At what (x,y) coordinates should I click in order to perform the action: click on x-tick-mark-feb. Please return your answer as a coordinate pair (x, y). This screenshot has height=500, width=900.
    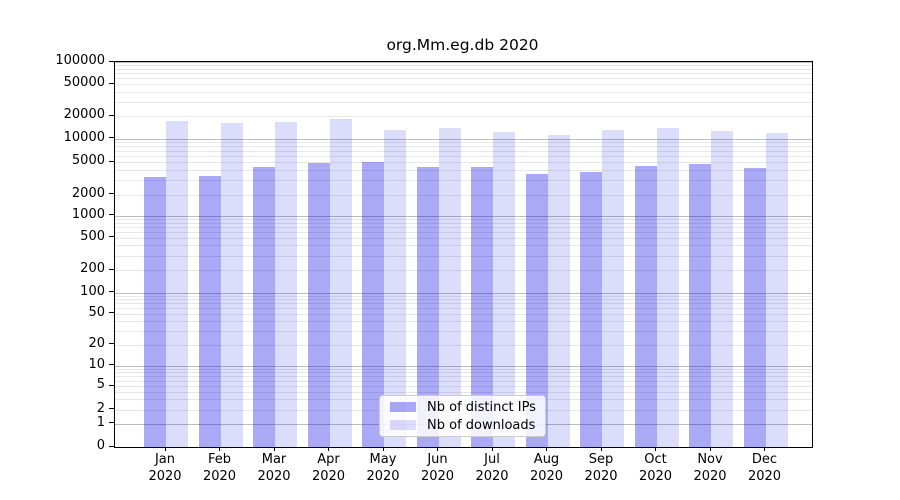
    Looking at the image, I should click on (220, 449).